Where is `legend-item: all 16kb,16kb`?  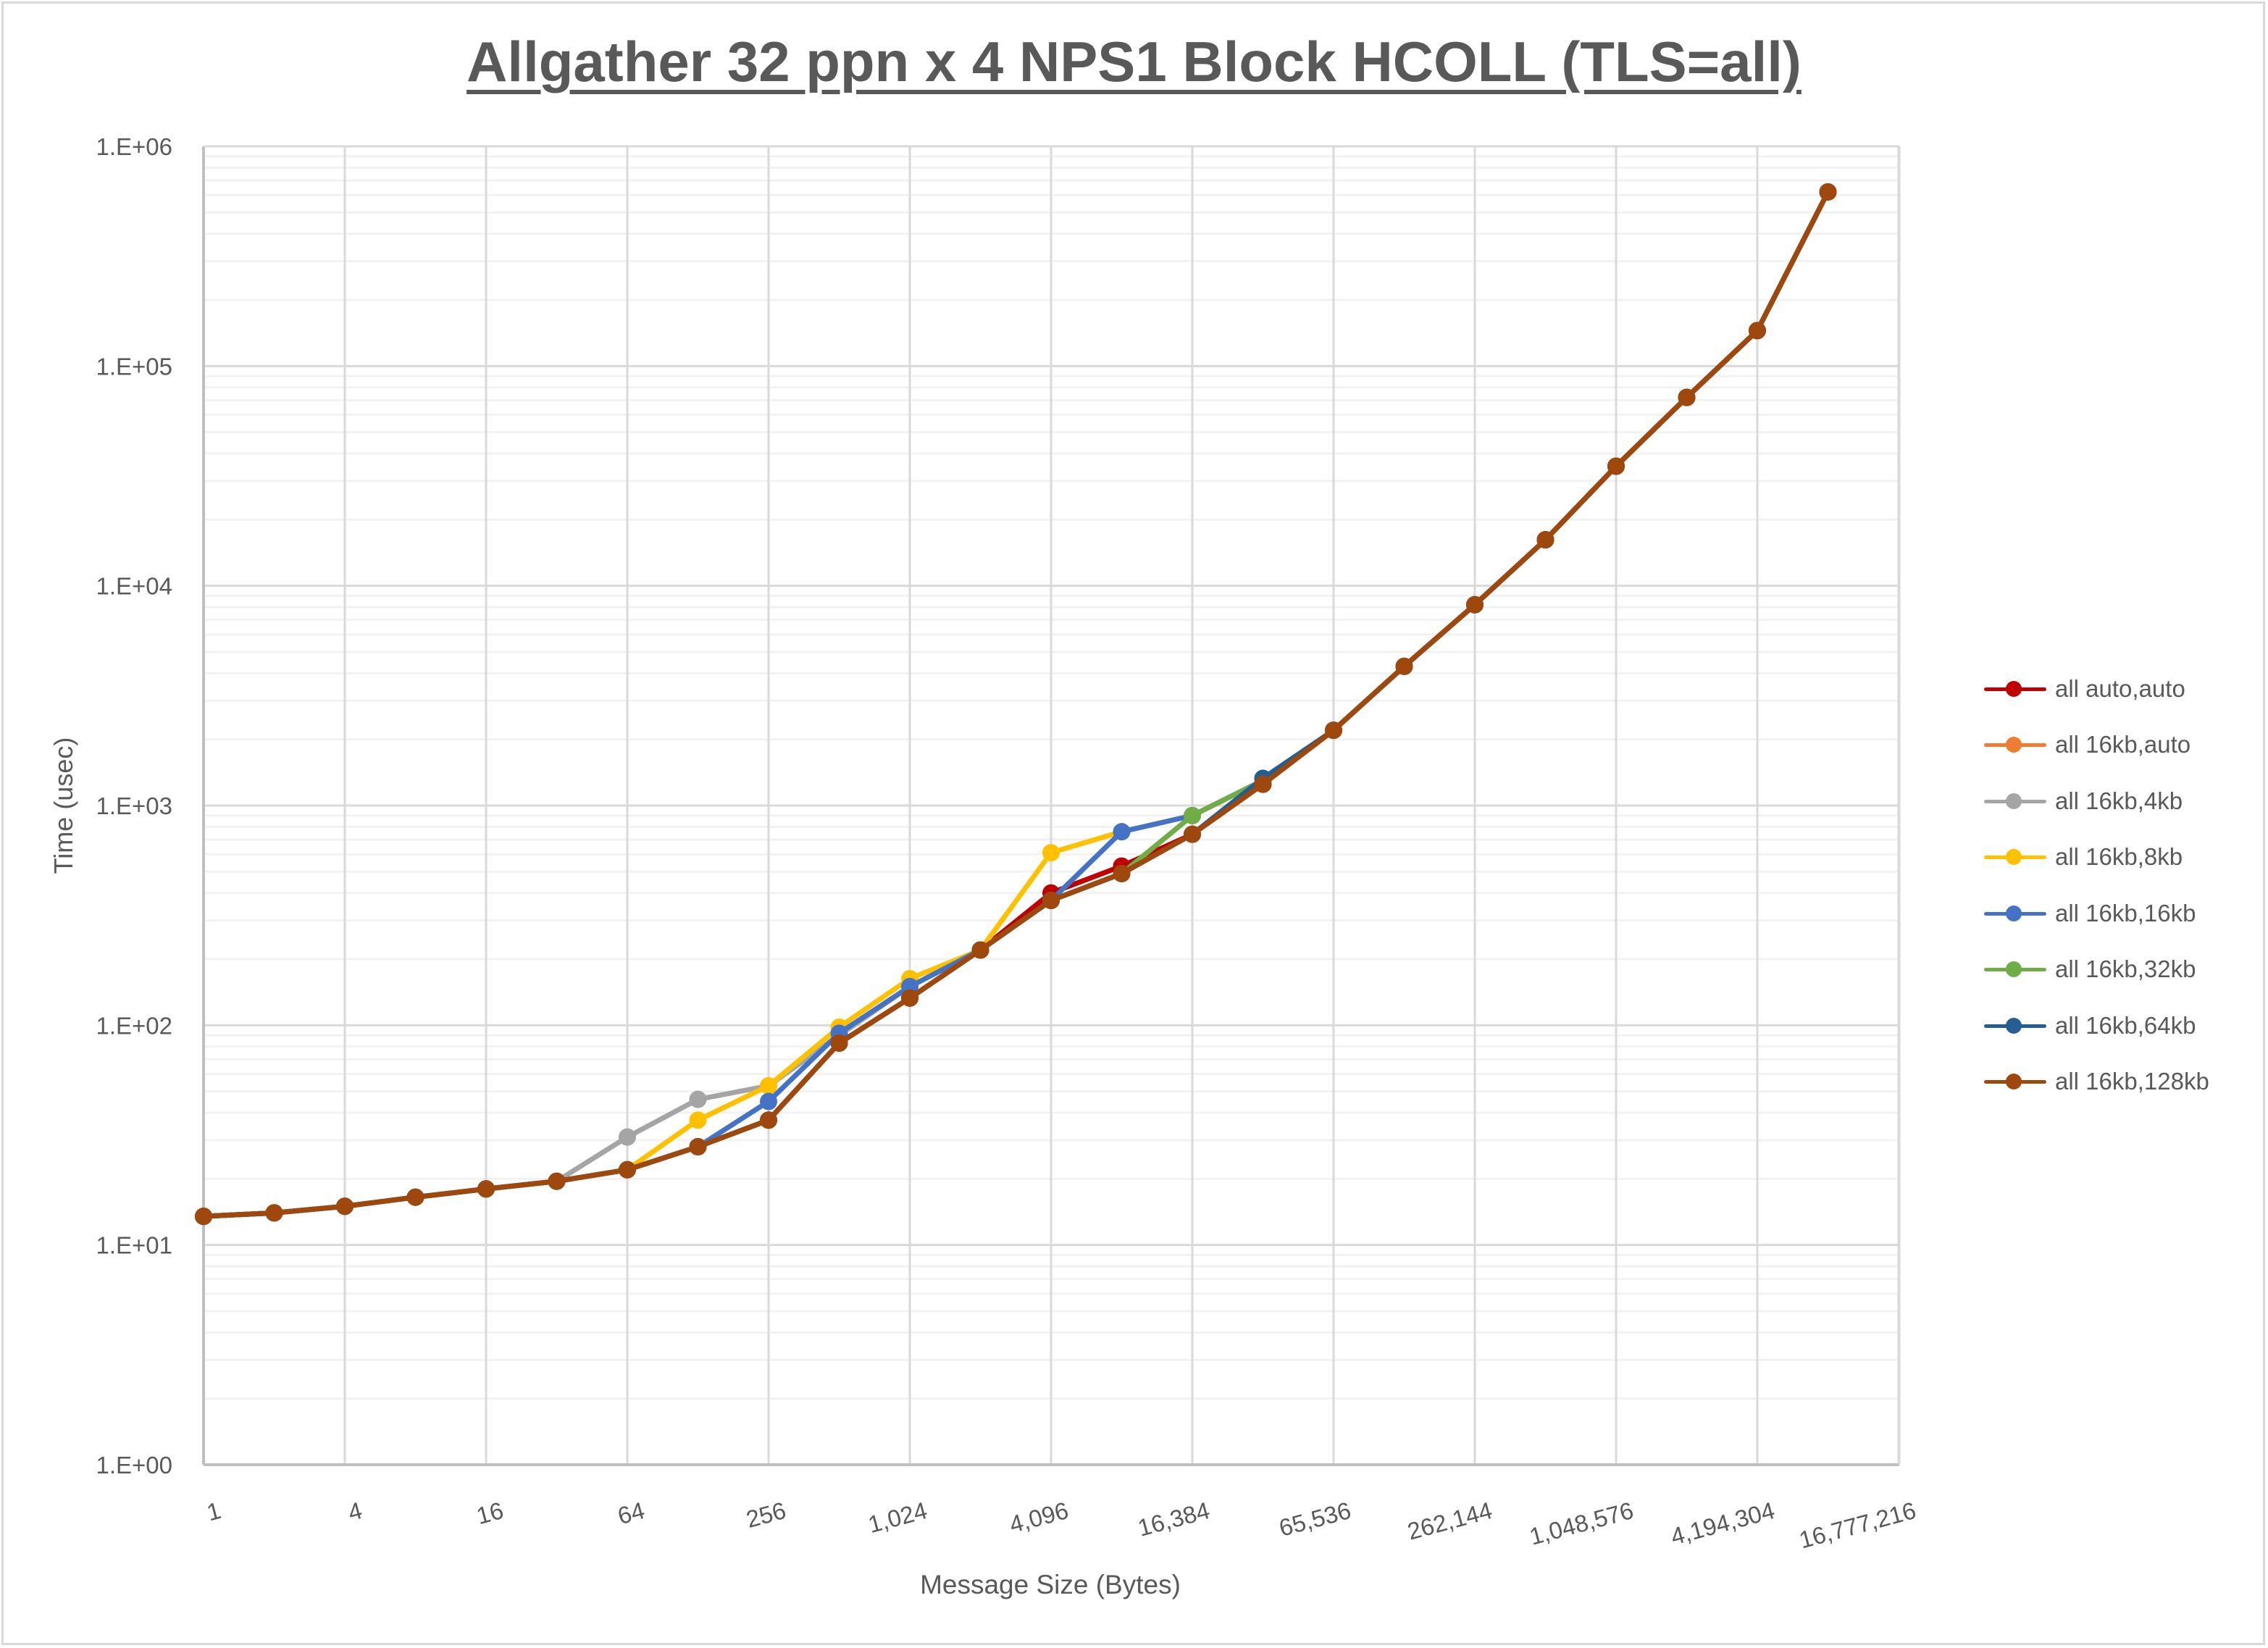
legend-item: all 16kb,16kb is located at coordinates (2095, 913).